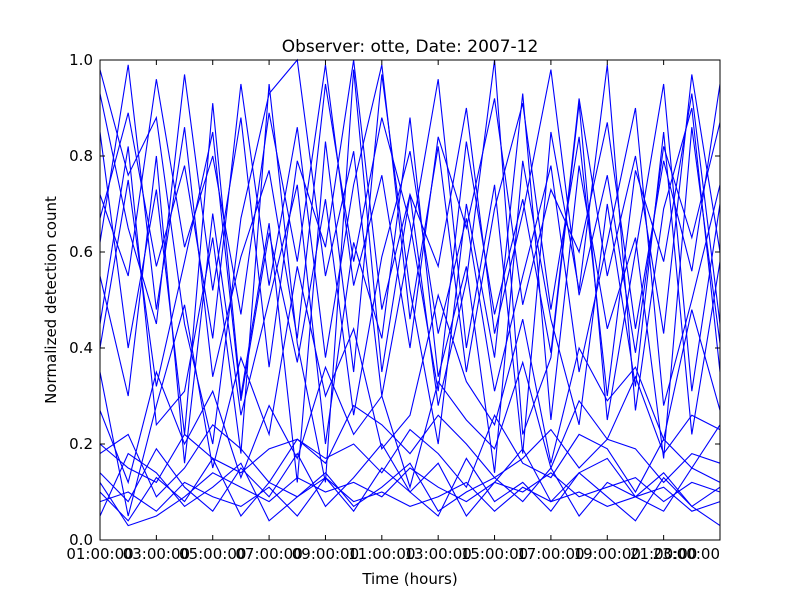 The width and height of the screenshot is (800, 600). Describe the element at coordinates (156, 554) in the screenshot. I see `x-tick-label: 03:00:00` at that location.